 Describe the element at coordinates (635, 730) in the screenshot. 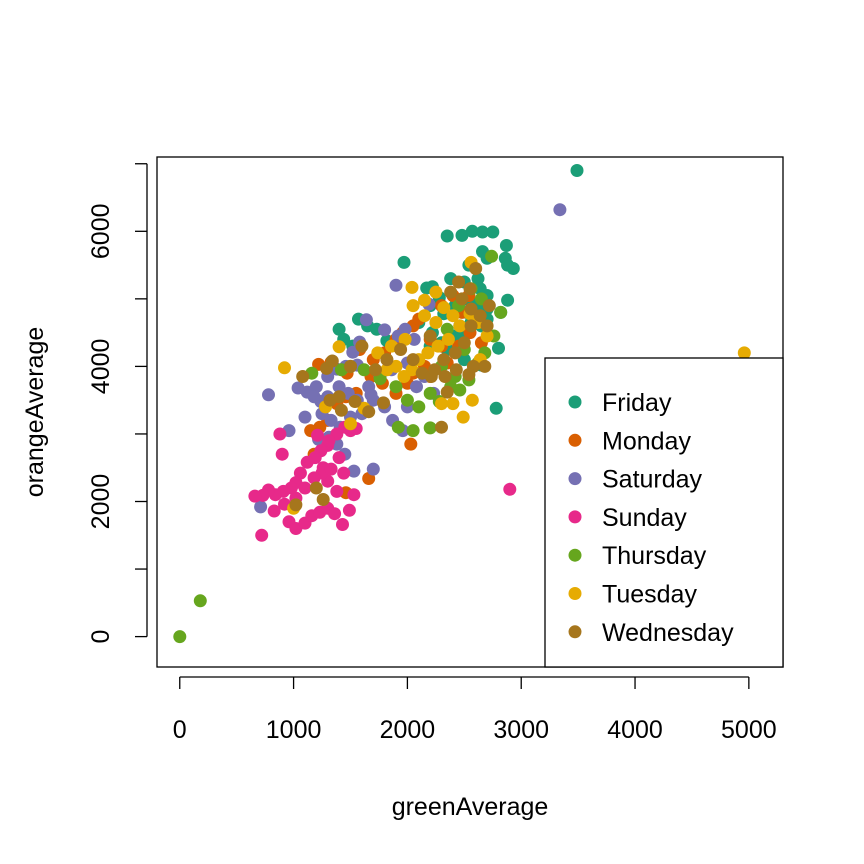

I see `x-tick-label: 4000` at that location.